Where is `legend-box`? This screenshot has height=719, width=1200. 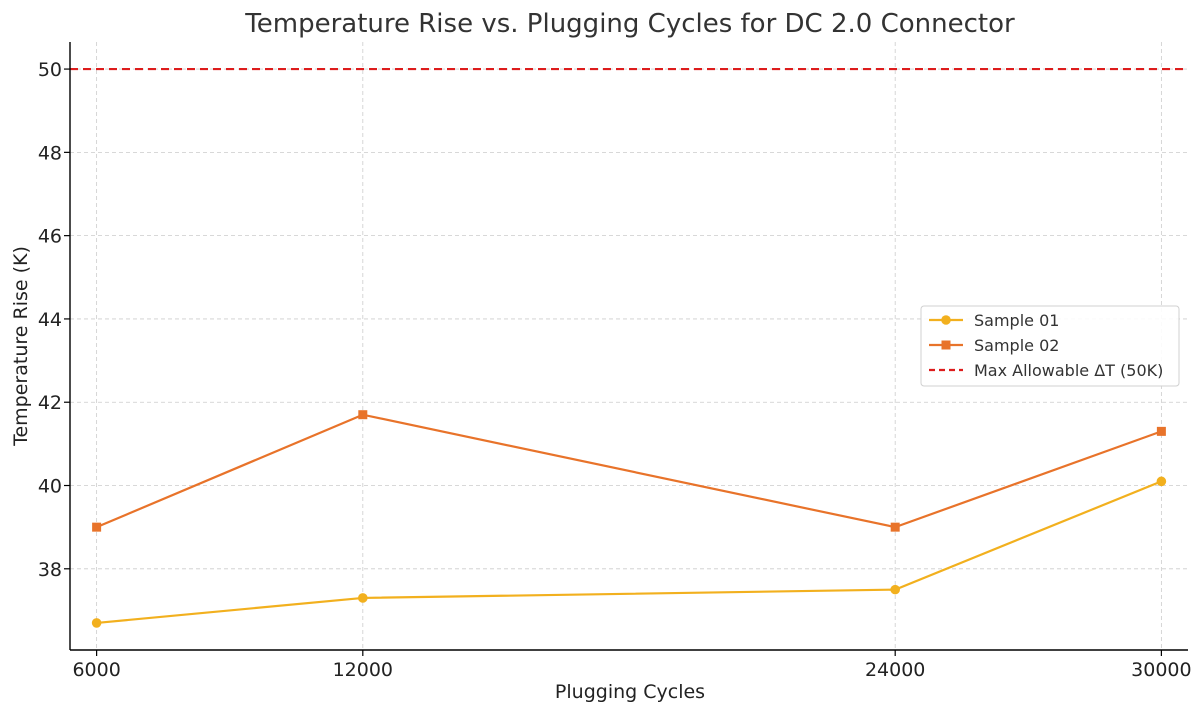
legend-box is located at coordinates (1050, 346).